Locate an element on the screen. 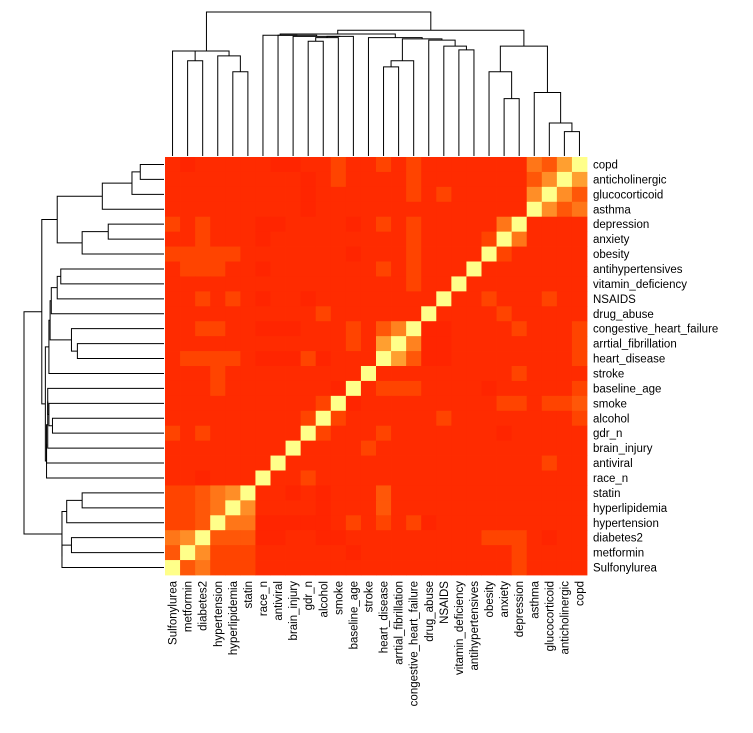 The height and width of the screenshot is (733, 753). row-label: hypertension is located at coordinates (626, 524).